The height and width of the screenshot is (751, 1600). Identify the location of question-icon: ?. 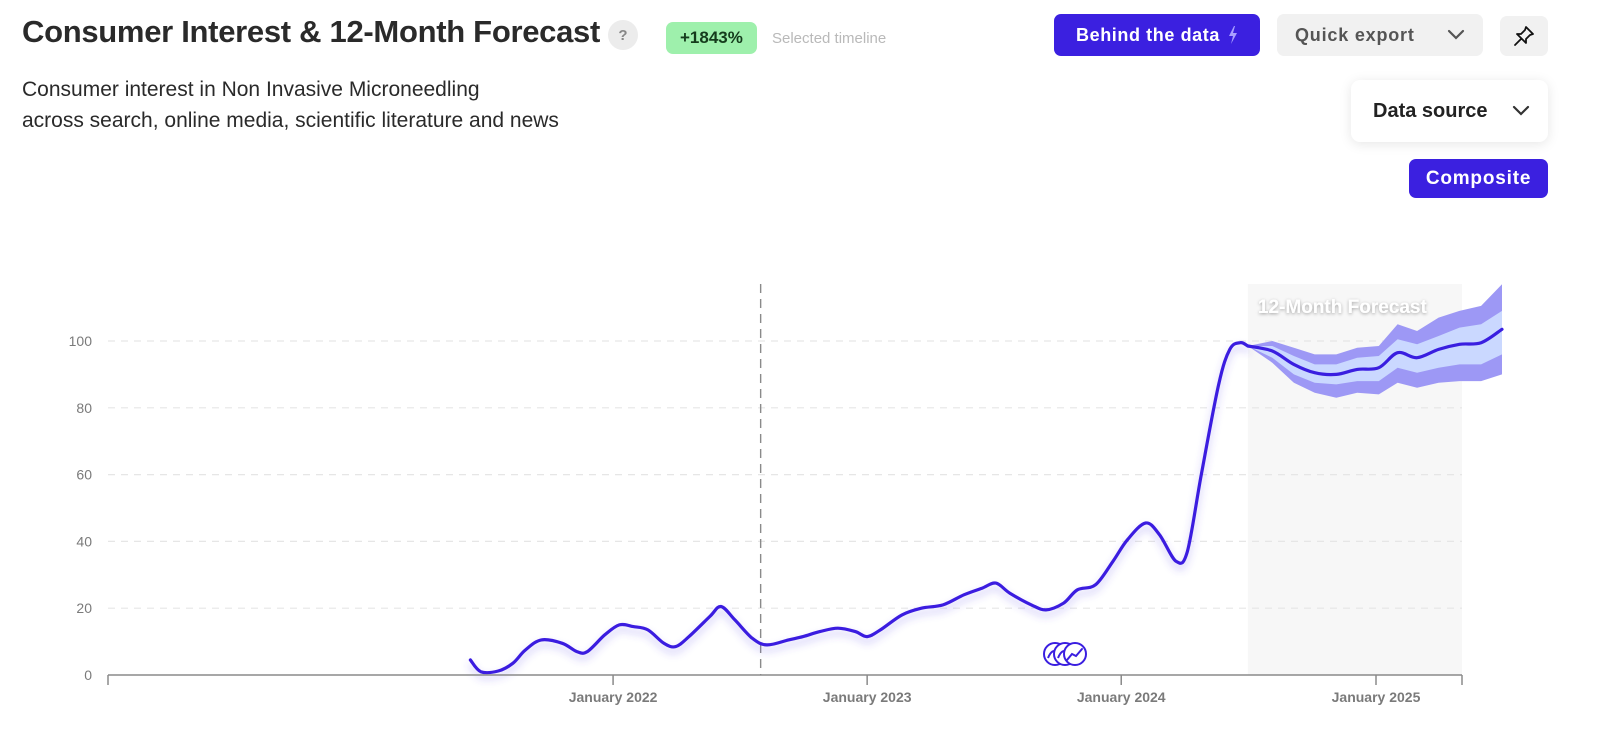
(623, 35).